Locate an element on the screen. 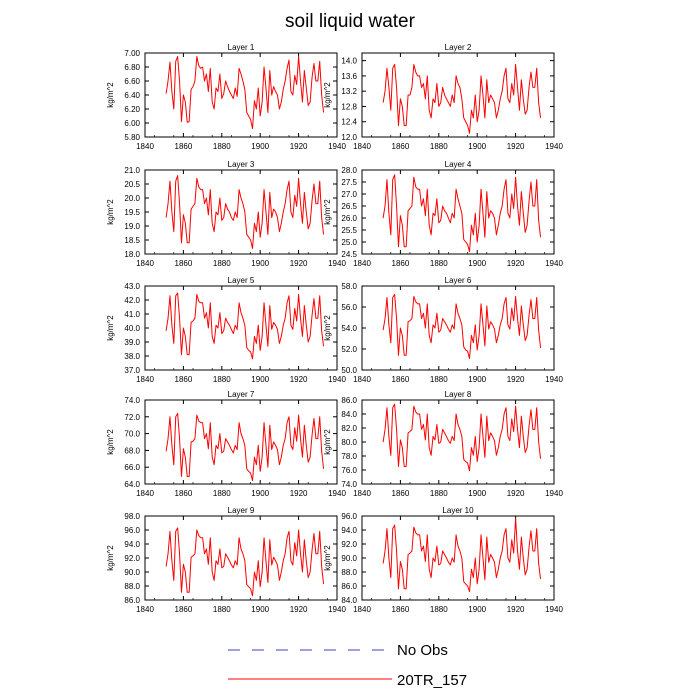 The image size is (700, 700). y-tick-label: 82.0 is located at coordinates (349, 428).